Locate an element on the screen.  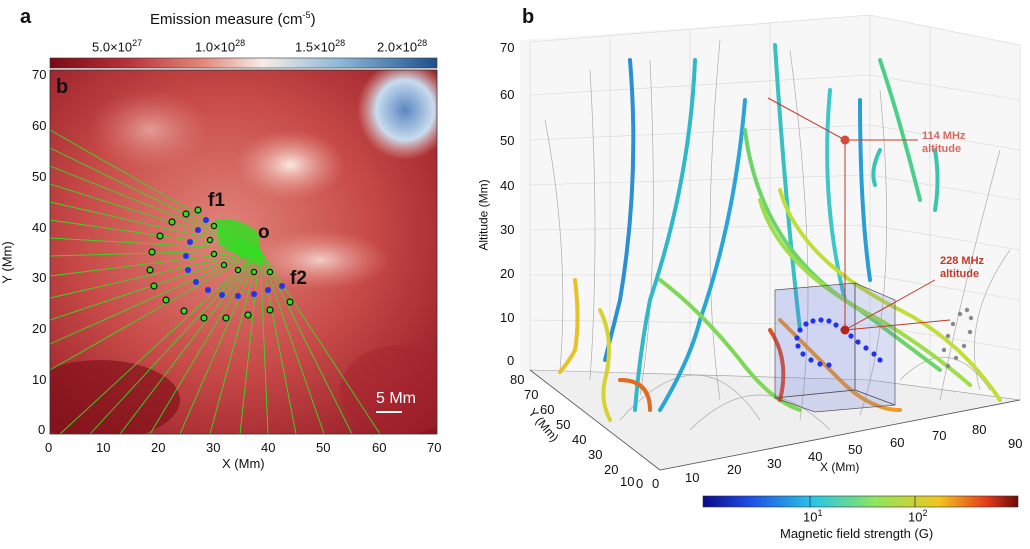
ytick-b: 30 is located at coordinates (595, 454).